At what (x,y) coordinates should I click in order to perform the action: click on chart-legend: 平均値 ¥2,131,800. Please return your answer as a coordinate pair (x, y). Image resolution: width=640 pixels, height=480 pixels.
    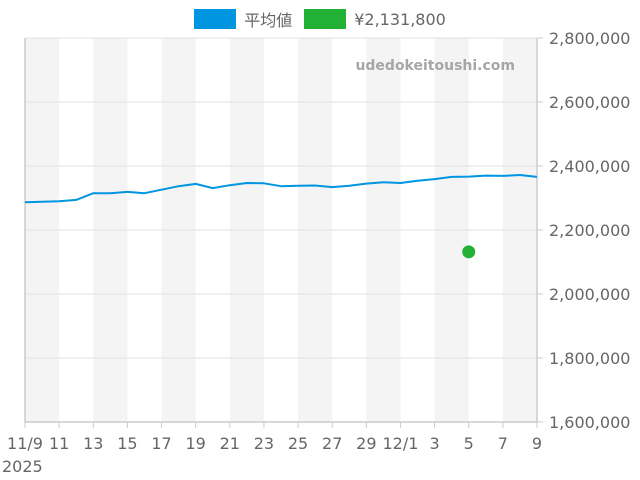
    Looking at the image, I should click on (320, 19).